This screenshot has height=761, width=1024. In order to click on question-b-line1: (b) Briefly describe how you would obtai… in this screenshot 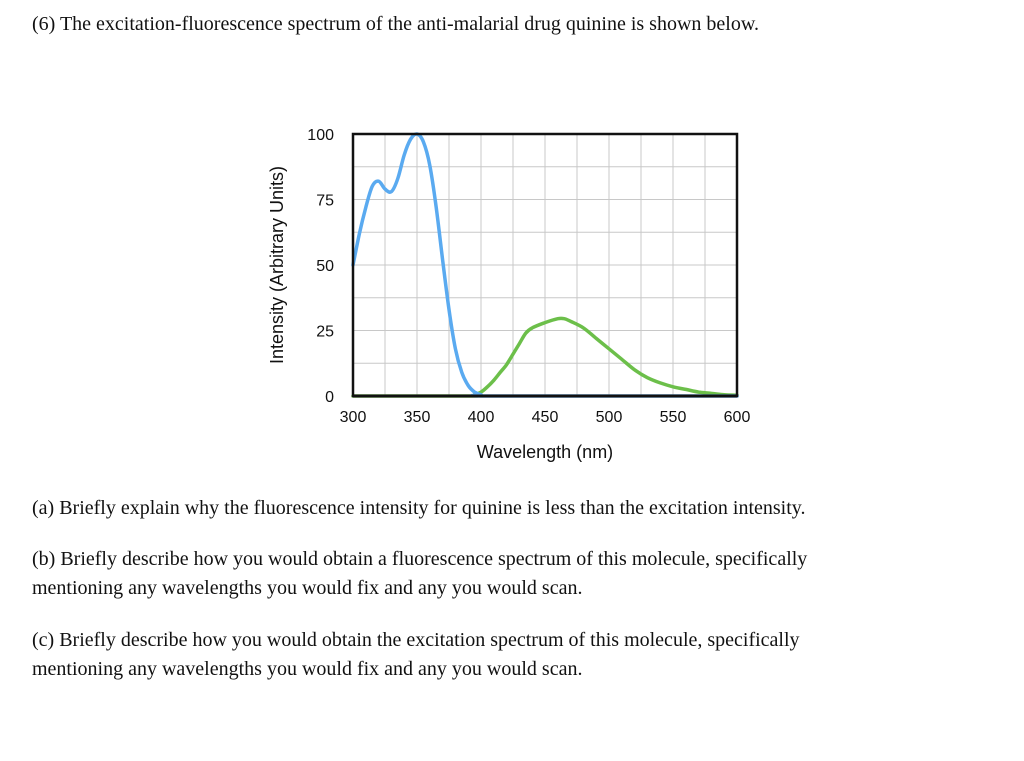, I will do `click(420, 559)`.